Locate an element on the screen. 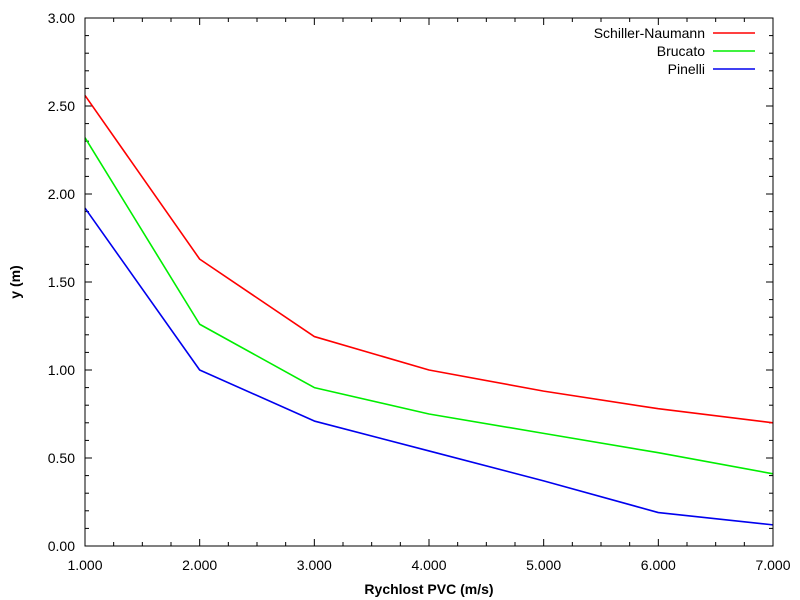 The width and height of the screenshot is (800, 600). y-tick-label: 0.50 is located at coordinates (61, 458).